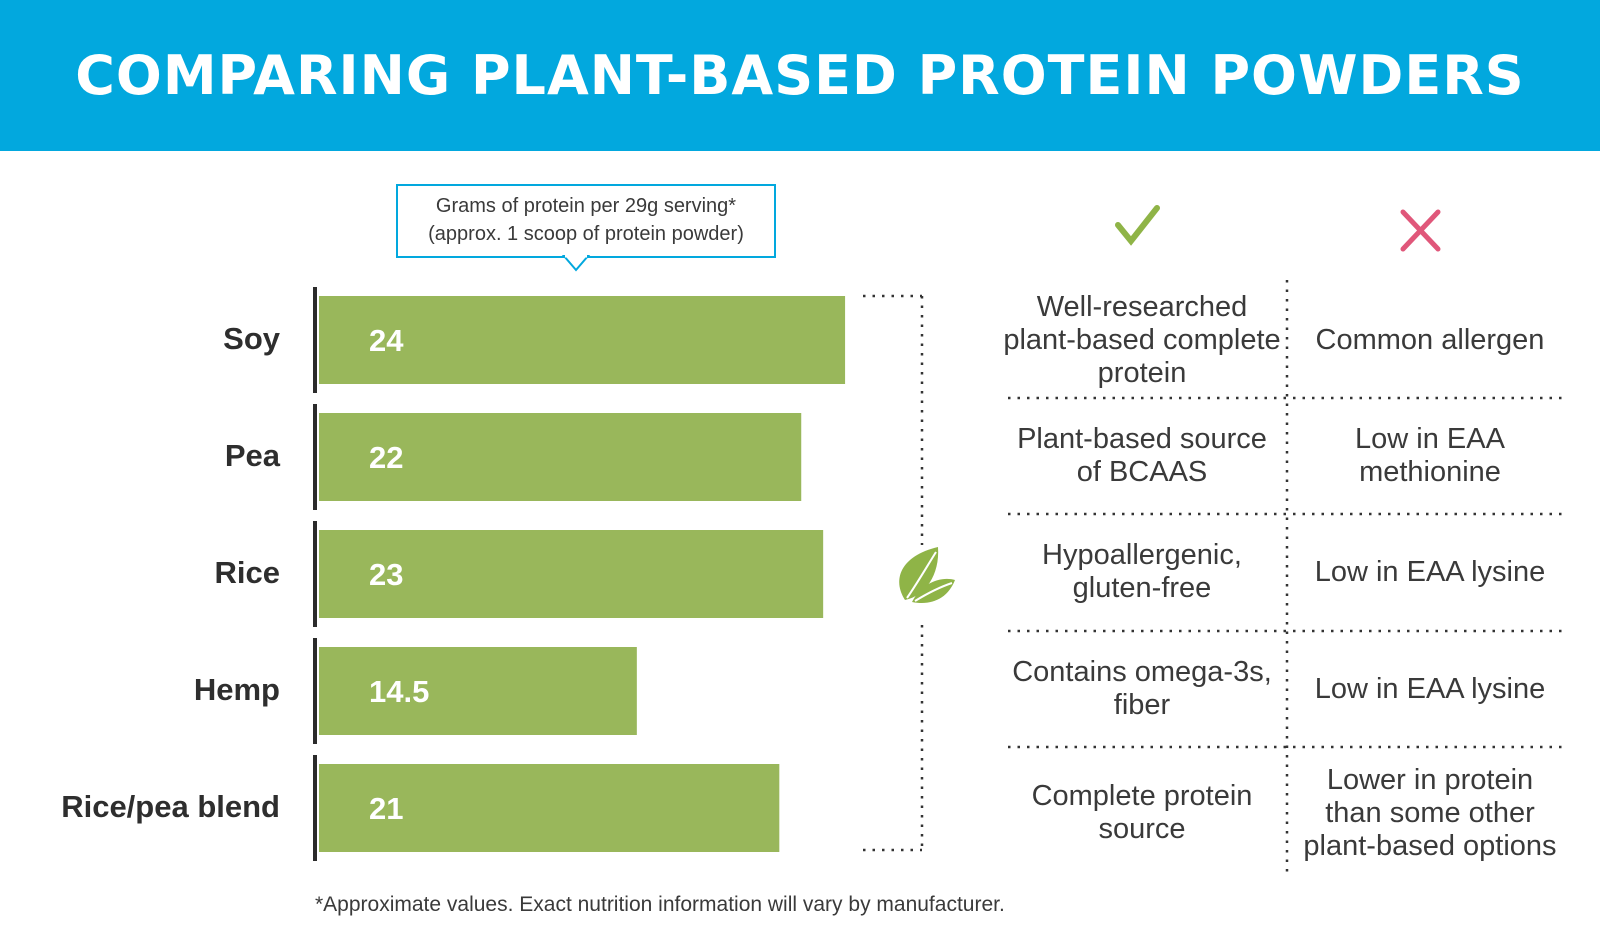 The width and height of the screenshot is (1600, 947). What do you see at coordinates (1420, 230) in the screenshot?
I see `cross-icon` at bounding box center [1420, 230].